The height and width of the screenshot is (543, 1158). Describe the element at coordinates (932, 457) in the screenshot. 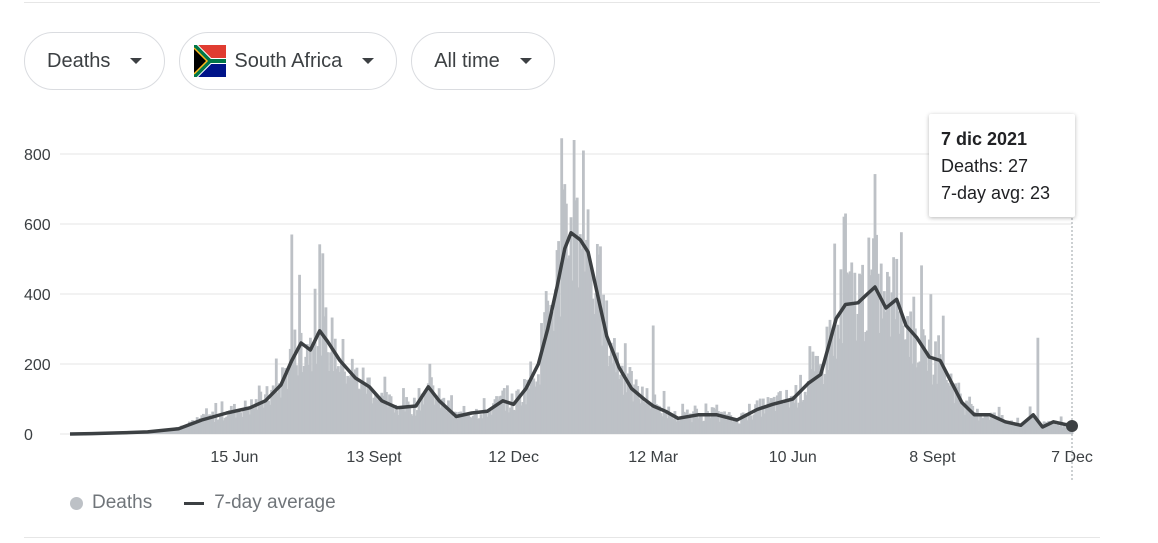

I see `x-tick-label: 8 Sept` at that location.